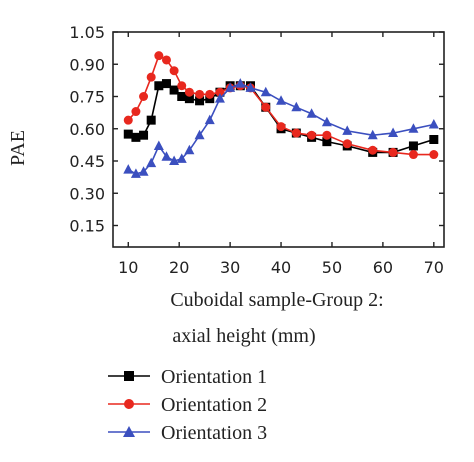  I want to click on y-tick-label: 0.45, so click(87, 161).